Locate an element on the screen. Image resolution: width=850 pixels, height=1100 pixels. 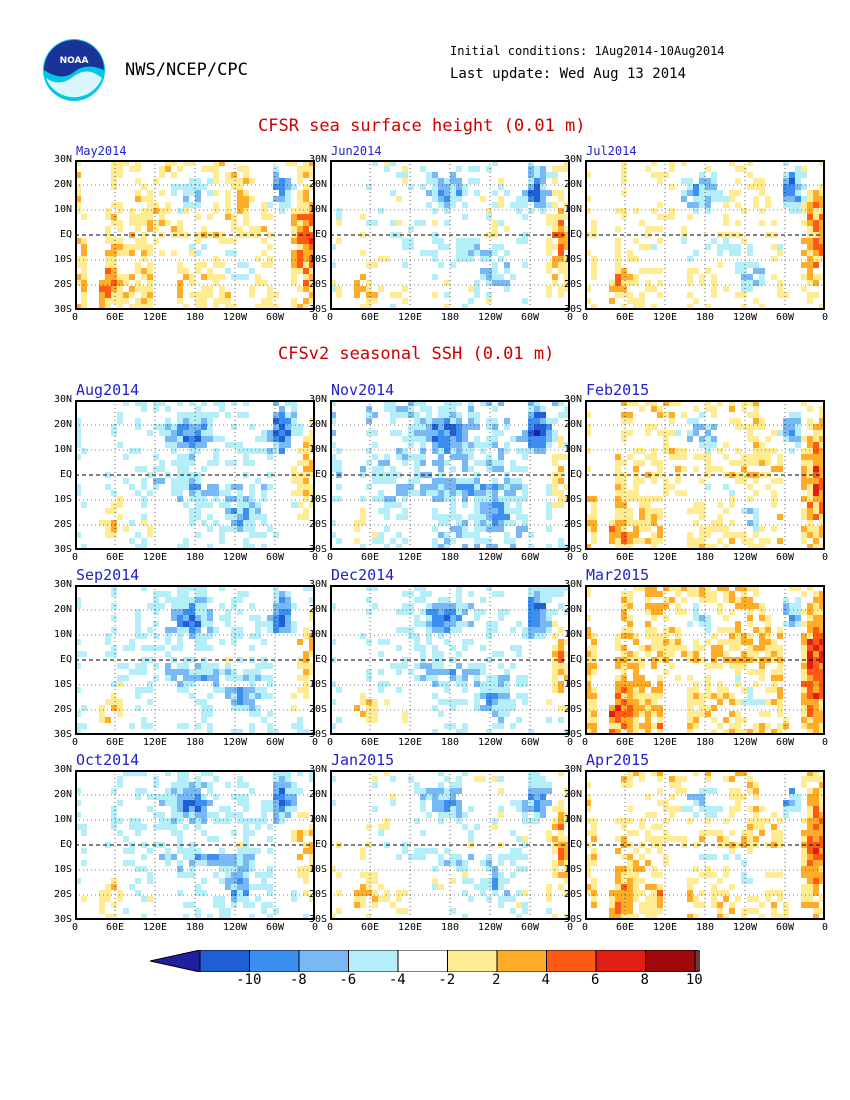
colorbar-swatches is located at coordinates (447, 961).